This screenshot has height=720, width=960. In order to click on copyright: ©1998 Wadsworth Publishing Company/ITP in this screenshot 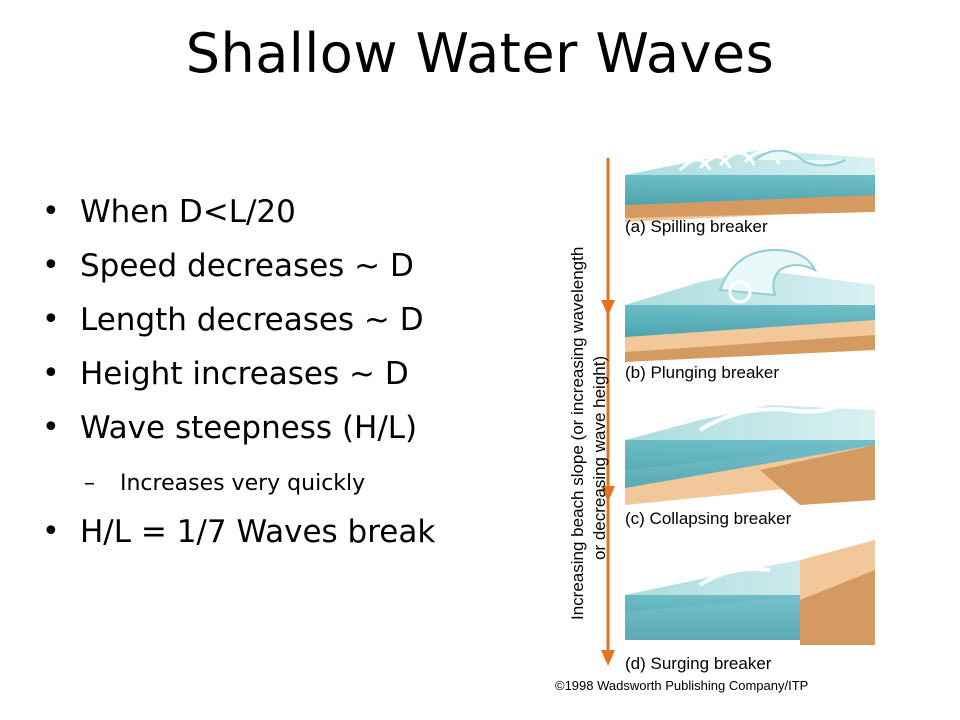, I will do `click(681, 685)`.